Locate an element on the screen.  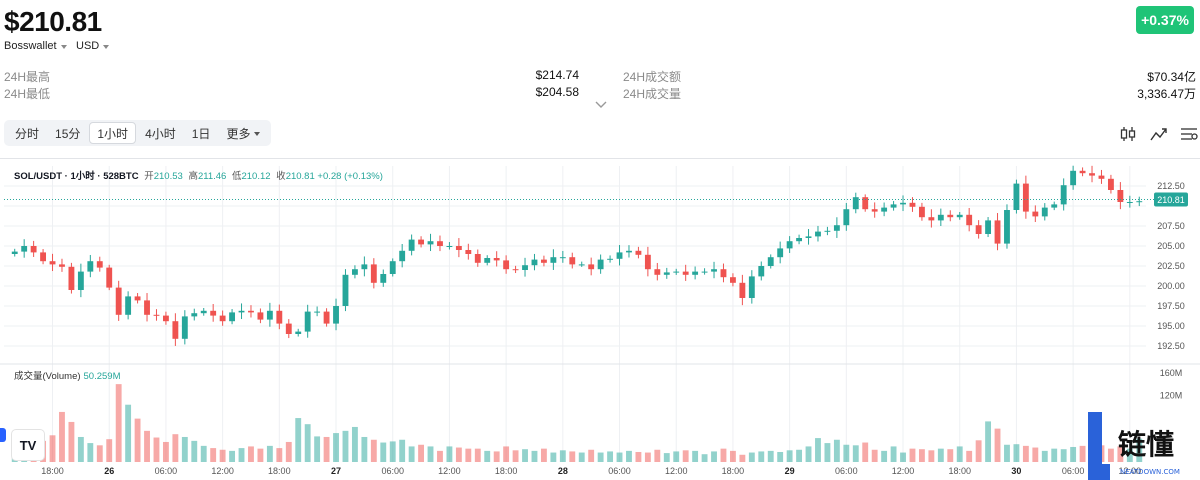
settings-sliders-icon is located at coordinates (1189, 134).